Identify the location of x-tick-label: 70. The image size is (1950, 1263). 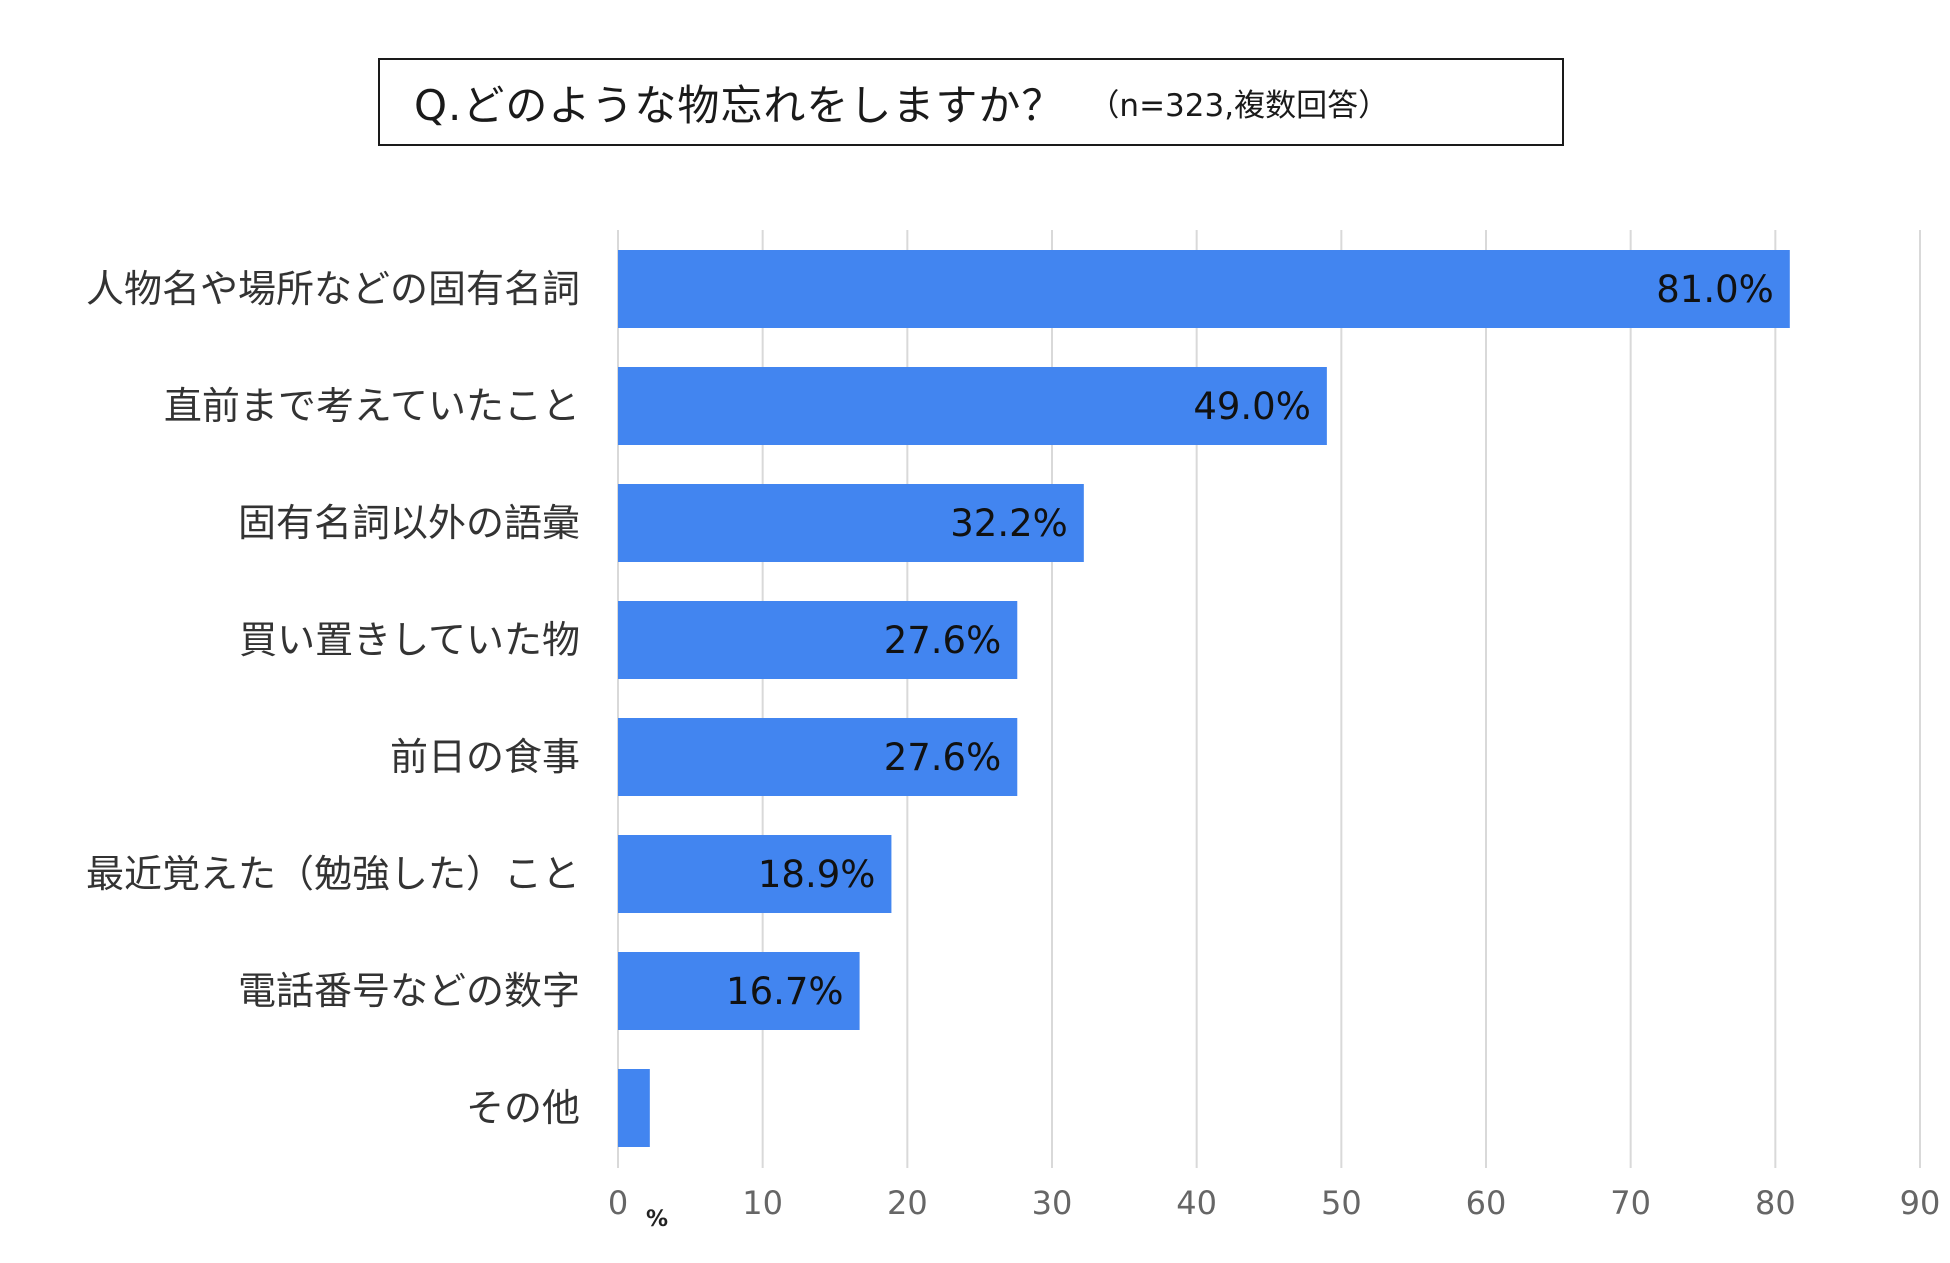
(1630, 1203).